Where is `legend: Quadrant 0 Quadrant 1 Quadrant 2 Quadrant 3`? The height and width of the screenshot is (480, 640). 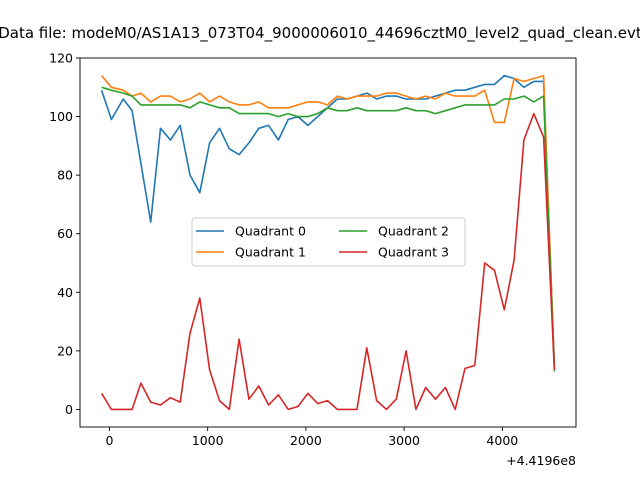 legend: Quadrant 0 Quadrant 1 Quadrant 2 Quadrant 3 is located at coordinates (328, 242).